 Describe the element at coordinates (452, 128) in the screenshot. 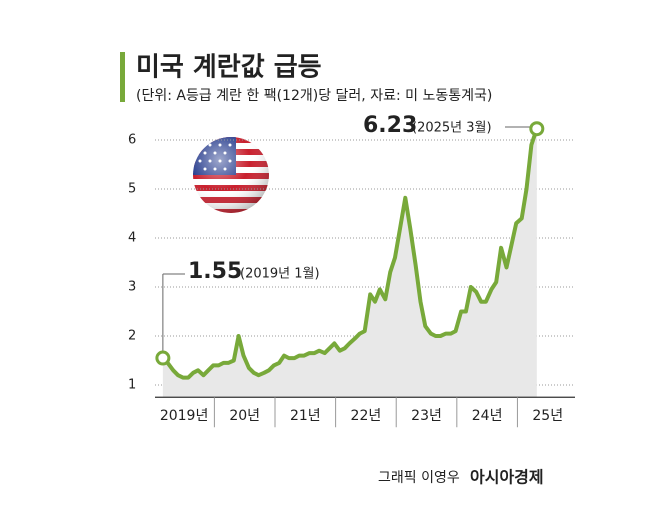

I see `annotation-note: (2025년 3월)` at that location.